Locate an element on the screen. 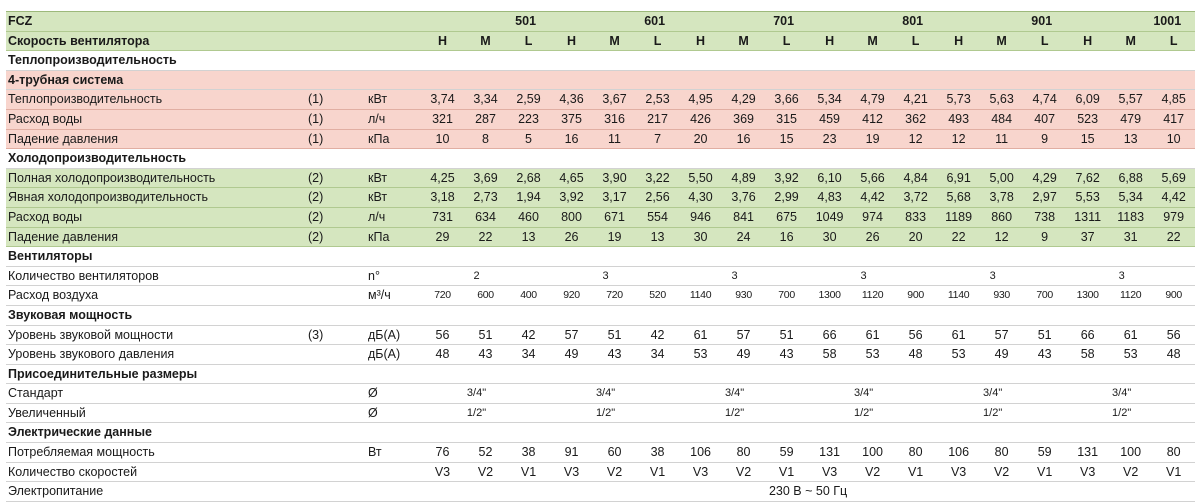  value-cell: 4,85 is located at coordinates (1174, 99).